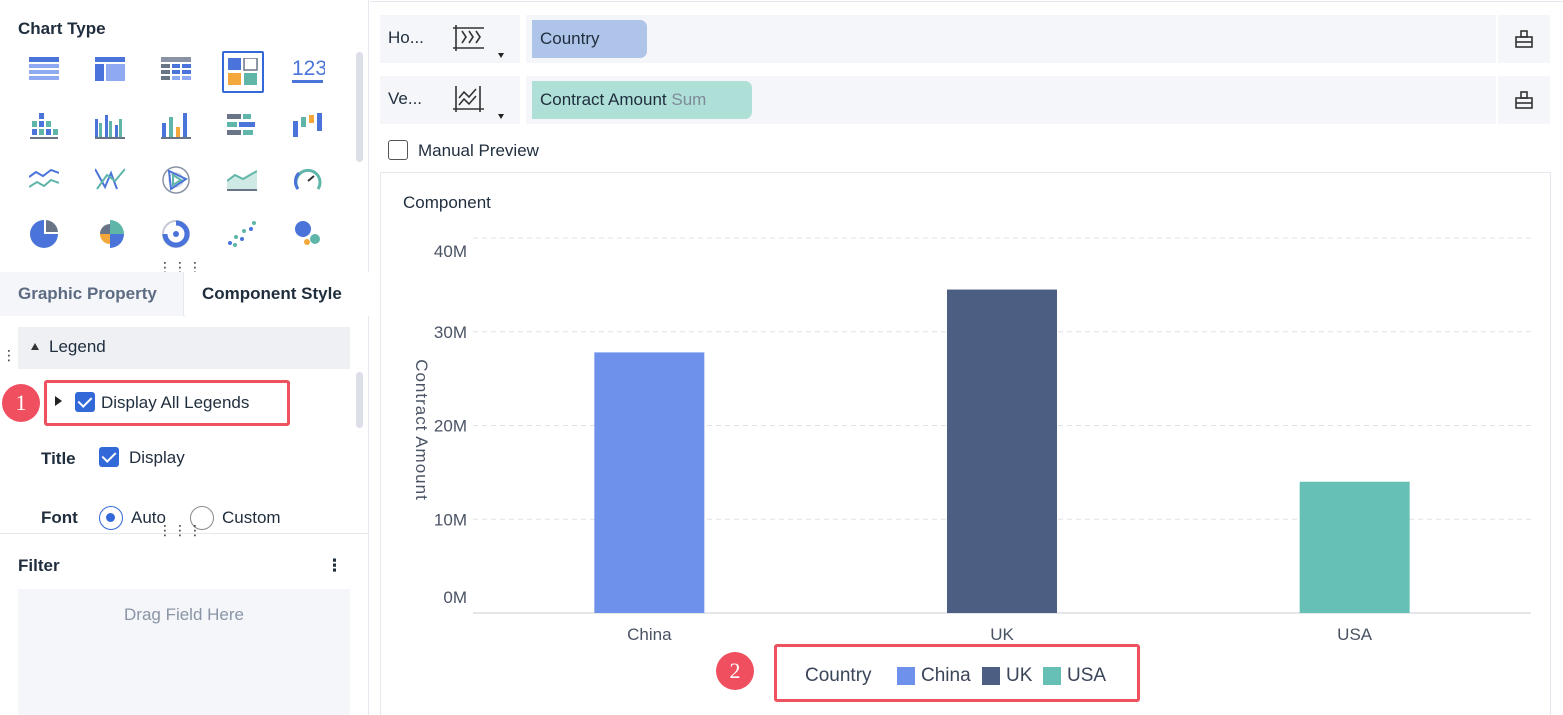 The image size is (1563, 715). Describe the element at coordinates (9, 355) in the screenshot. I see `side-handle: ⋮` at that location.